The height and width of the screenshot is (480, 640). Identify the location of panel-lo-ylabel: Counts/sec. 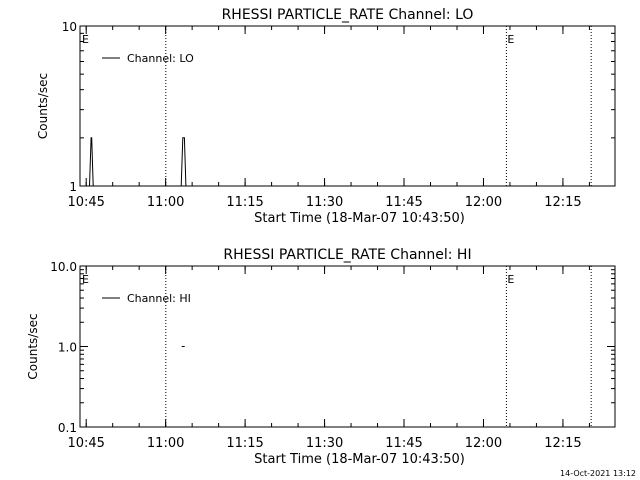
(43, 106).